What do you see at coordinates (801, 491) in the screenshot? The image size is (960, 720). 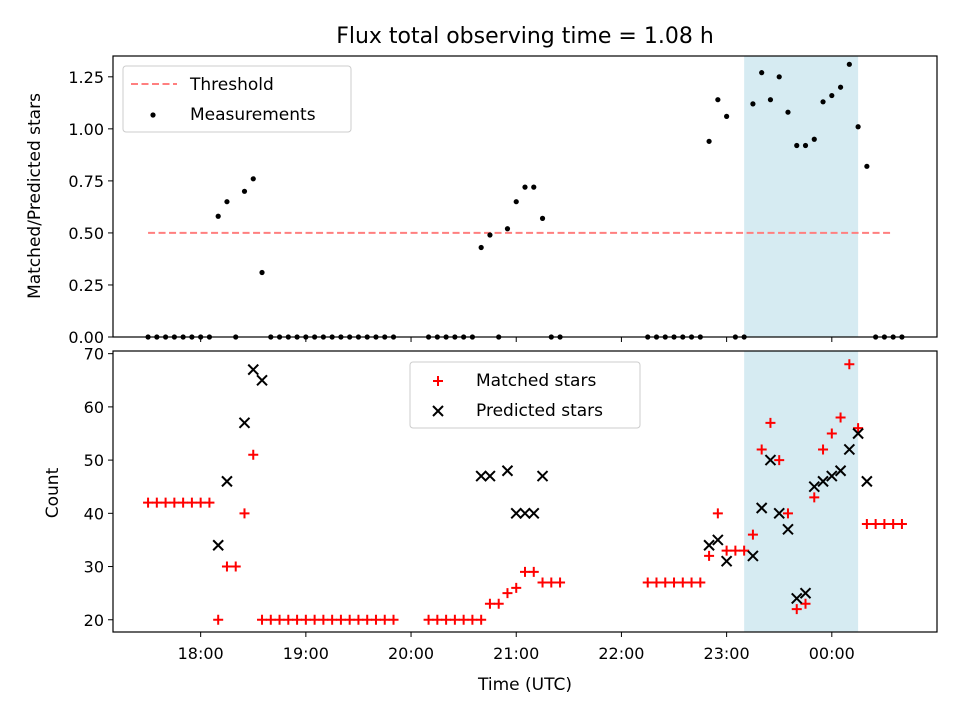 I see `bottom-highlight-band` at bounding box center [801, 491].